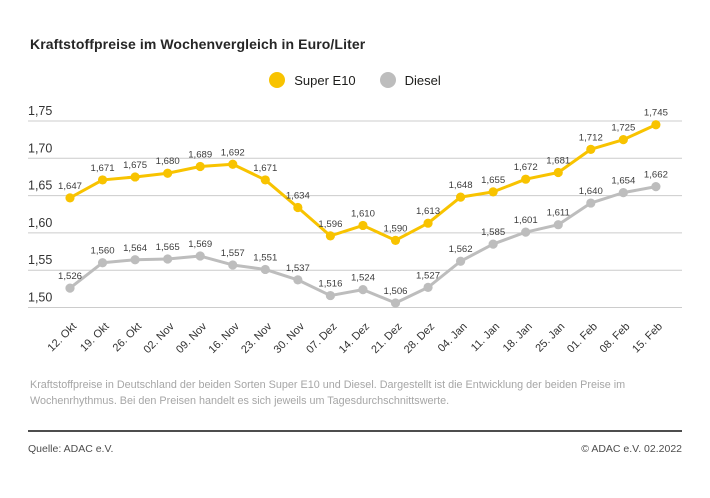 The width and height of the screenshot is (710, 498). I want to click on y-tick-label: 1,60, so click(40, 223).